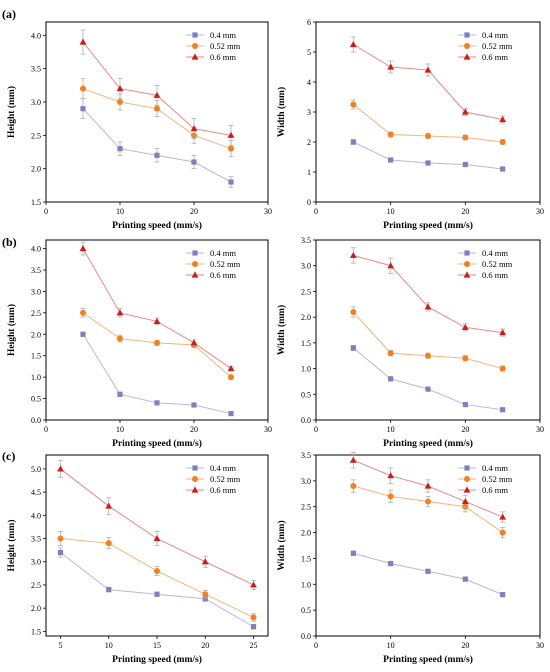 The height and width of the screenshot is (672, 550). I want to click on panel-label-c: (c), so click(8, 456).